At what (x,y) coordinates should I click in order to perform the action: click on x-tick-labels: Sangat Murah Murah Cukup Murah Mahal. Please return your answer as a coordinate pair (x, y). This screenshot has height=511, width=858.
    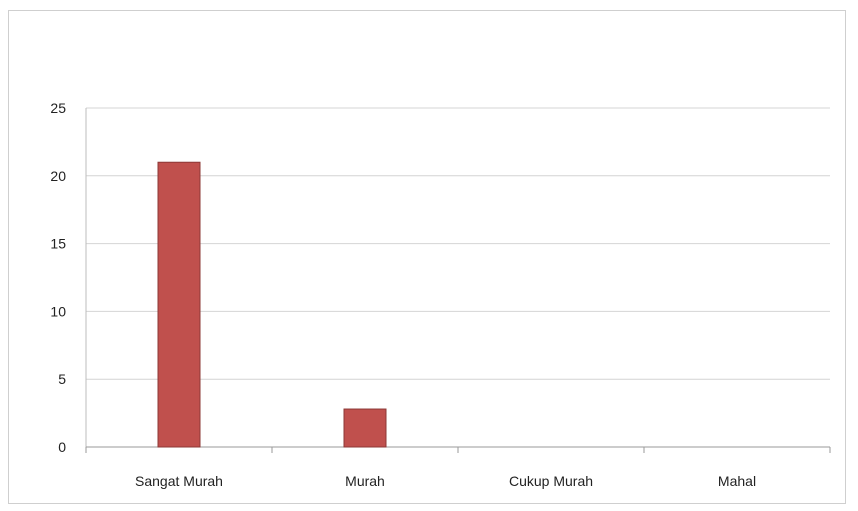
    Looking at the image, I should click on (445, 481).